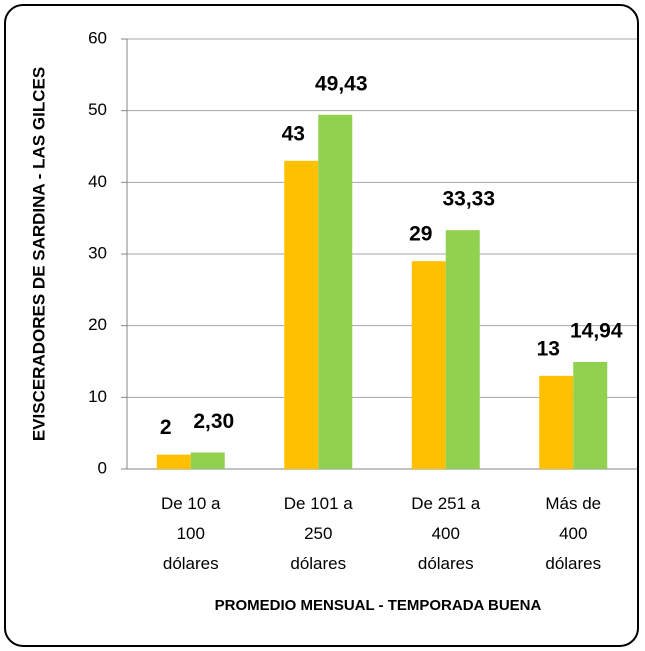 This screenshot has width=645, height=651. I want to click on x-tick-label: Más de 400 dólares, so click(573, 533).